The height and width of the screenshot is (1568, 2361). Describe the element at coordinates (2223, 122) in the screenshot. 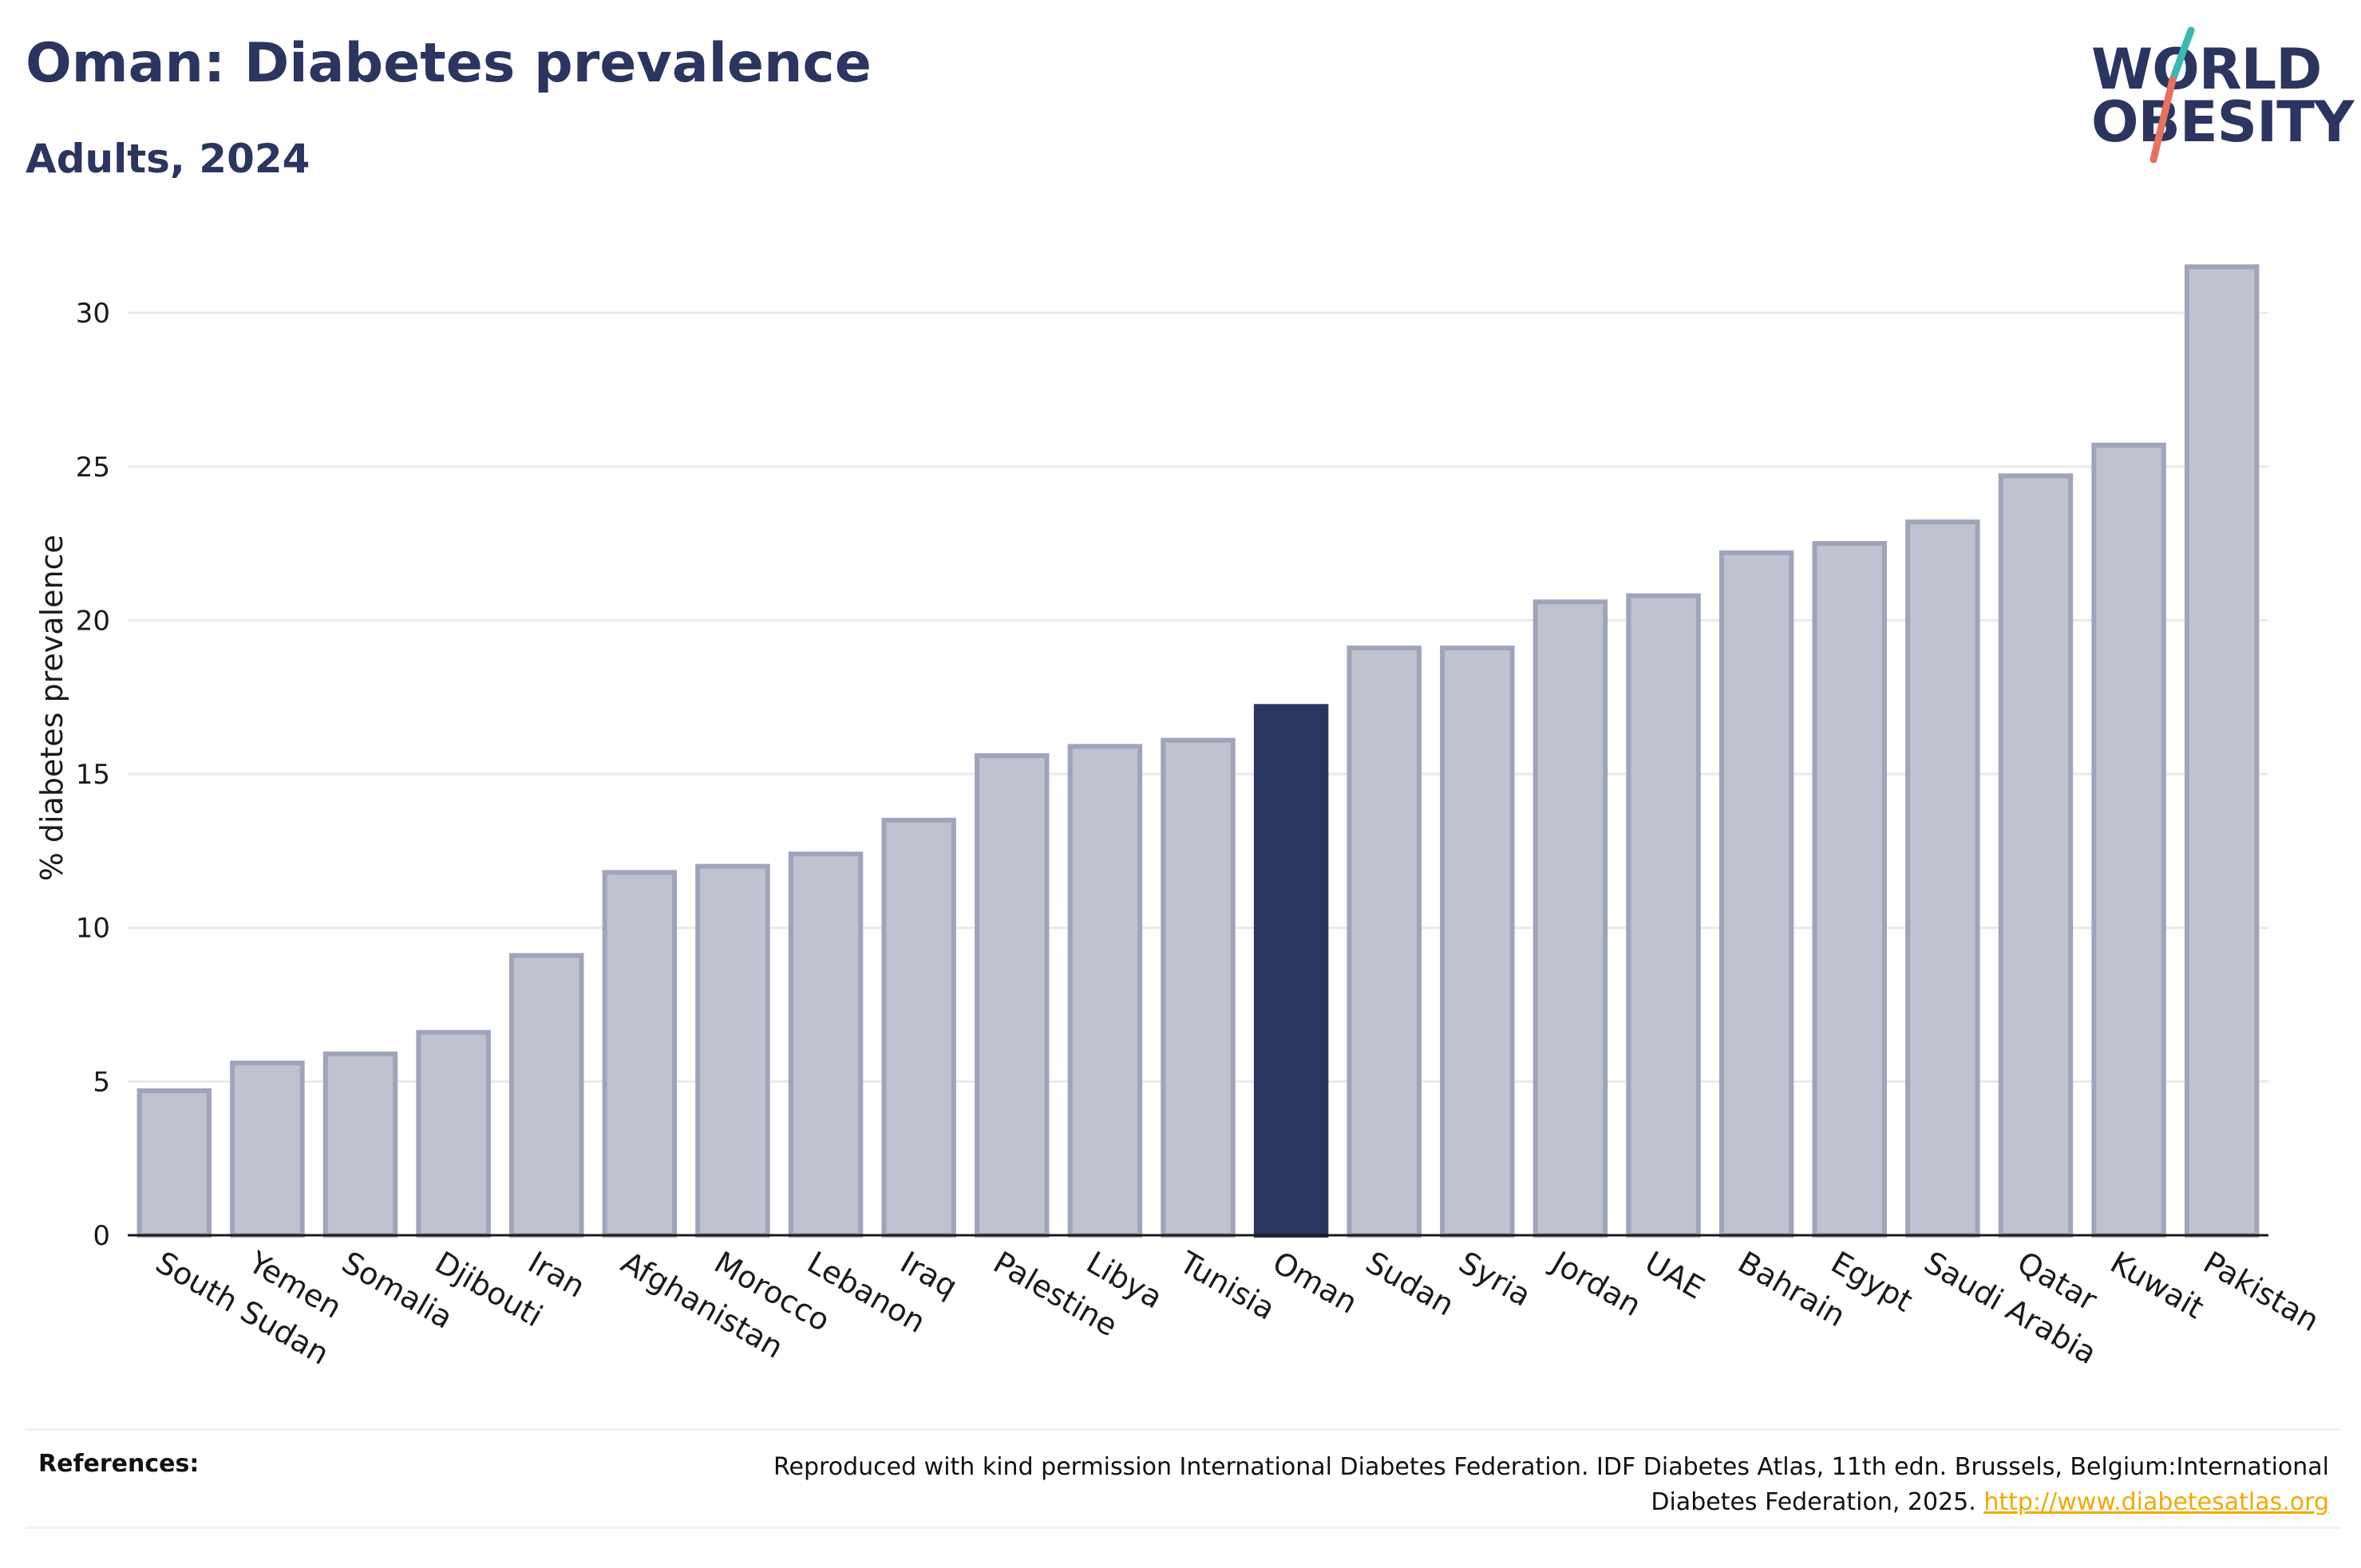

I see `logo-line-2: OBESITY` at that location.